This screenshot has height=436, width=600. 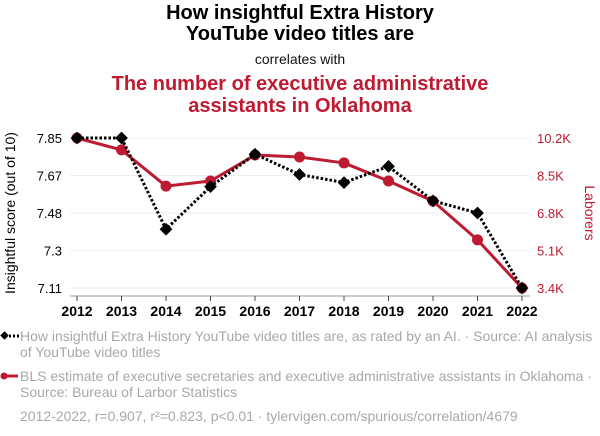 What do you see at coordinates (254, 311) in the screenshot?
I see `x-tick-label: 2016` at bounding box center [254, 311].